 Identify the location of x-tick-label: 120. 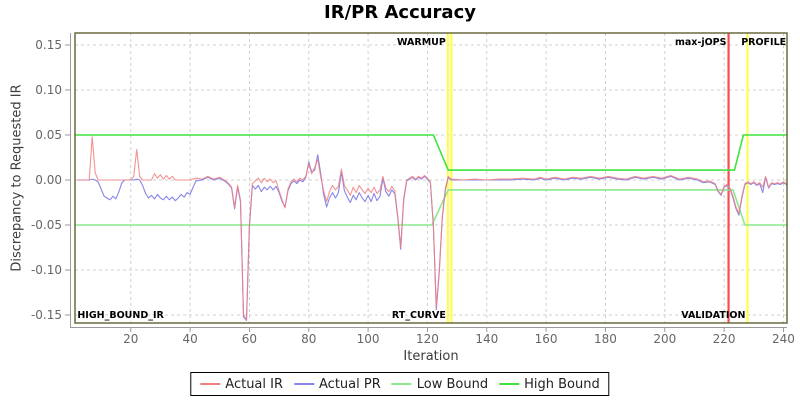
(427, 339).